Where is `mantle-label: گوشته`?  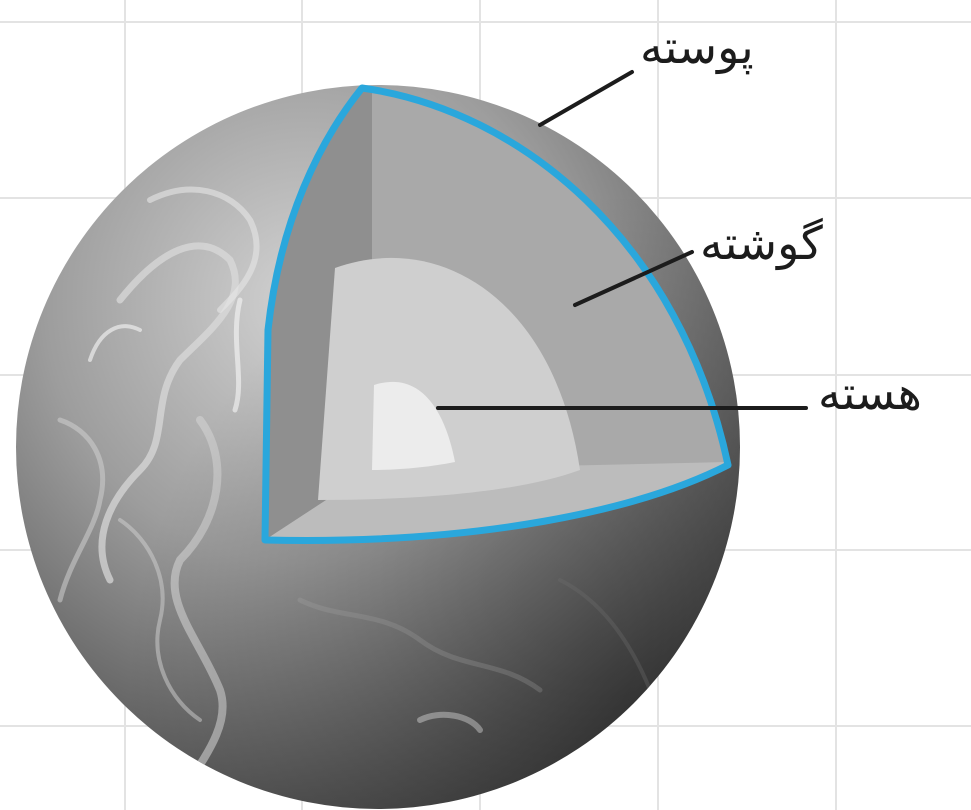
mantle-label: گوشته is located at coordinates (761, 243).